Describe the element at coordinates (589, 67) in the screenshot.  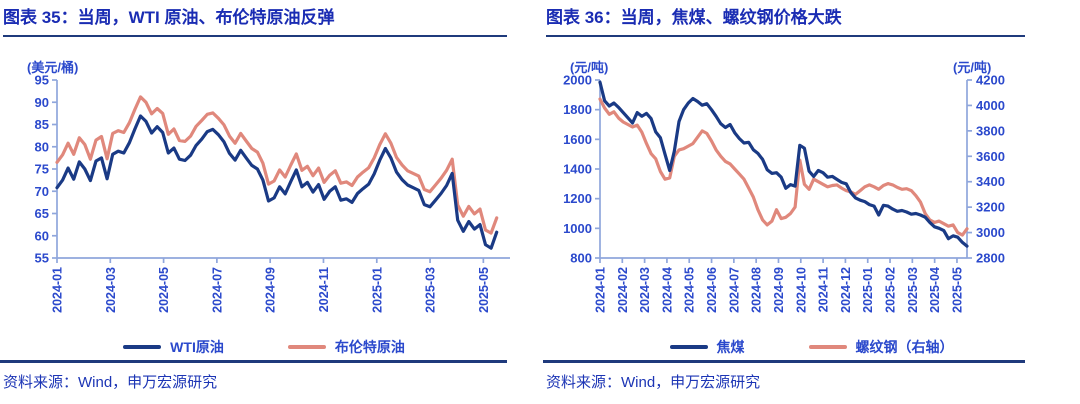
I see `y-axis-unit-label: (元/吨)` at that location.